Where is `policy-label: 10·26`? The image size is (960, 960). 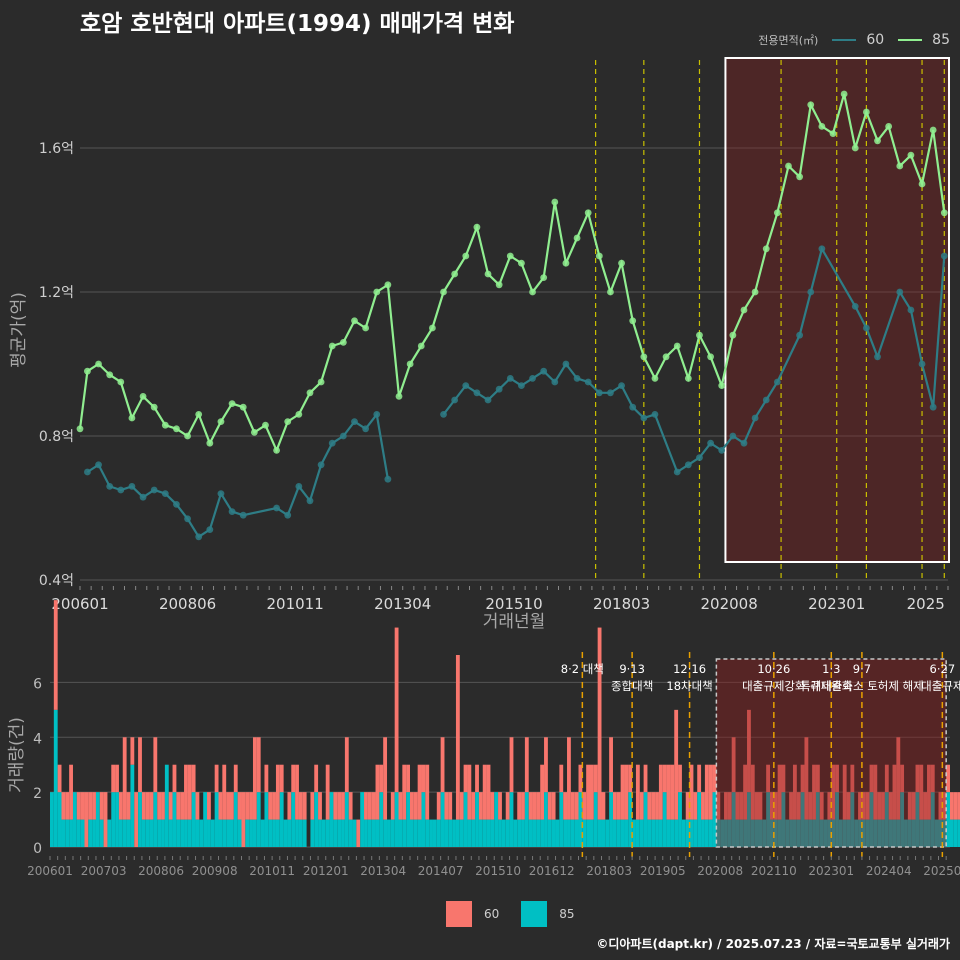
policy-label: 10·26 is located at coordinates (773, 669).